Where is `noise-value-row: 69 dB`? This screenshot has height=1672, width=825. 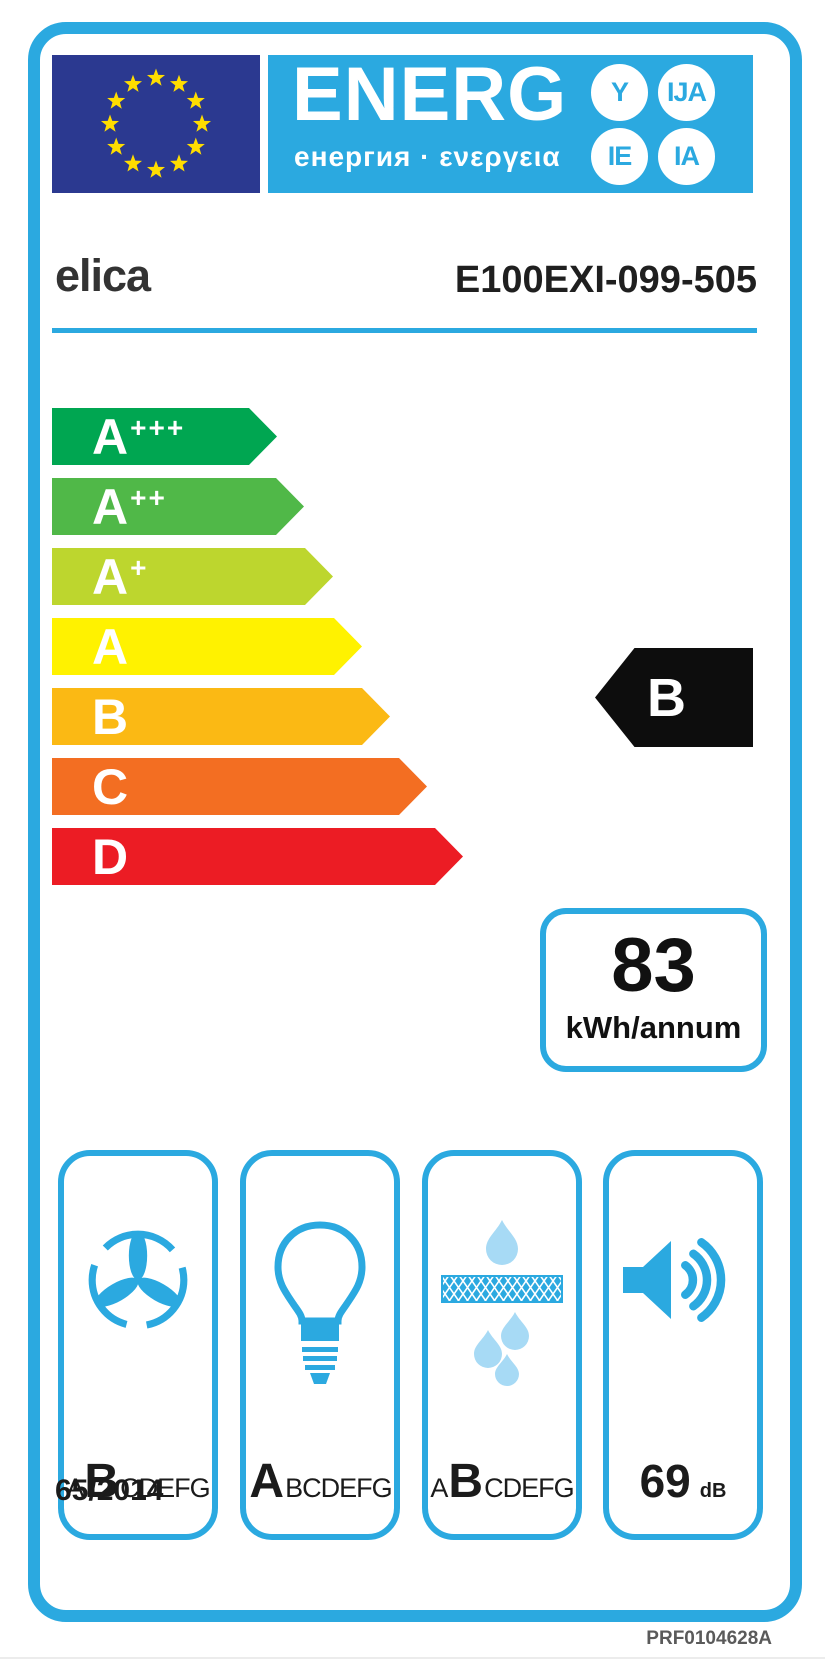
noise-value-row: 69 dB is located at coordinates (683, 1481).